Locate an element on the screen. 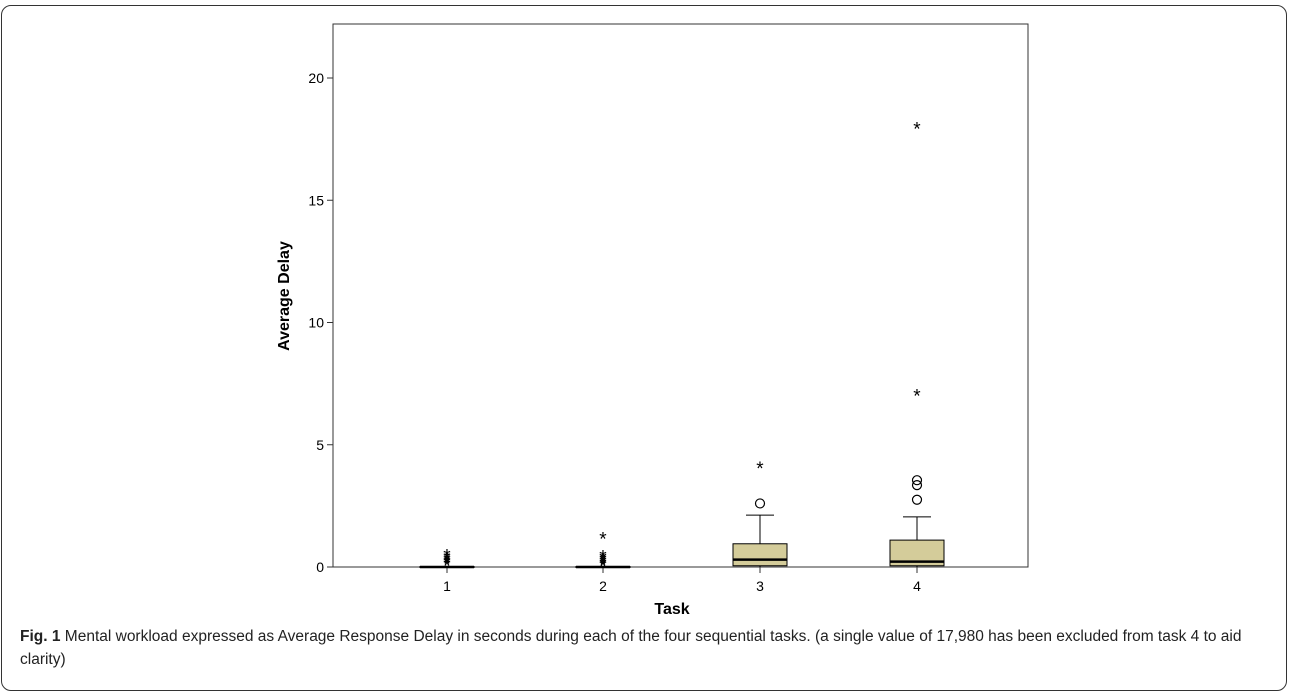 This screenshot has height=695, width=1292. box-group-1: ****** is located at coordinates (447, 562).